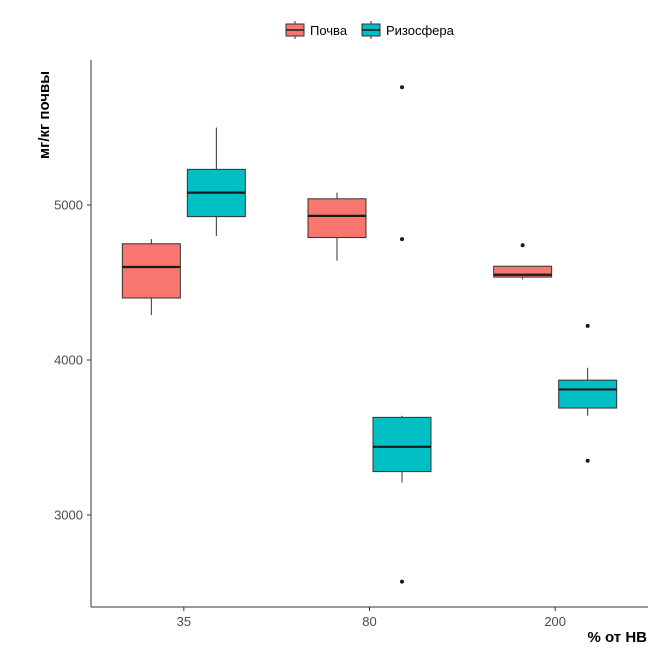 Image resolution: width=659 pixels, height=659 pixels. Describe the element at coordinates (369, 621) in the screenshot. I see `x-tick-label: 80` at that location.